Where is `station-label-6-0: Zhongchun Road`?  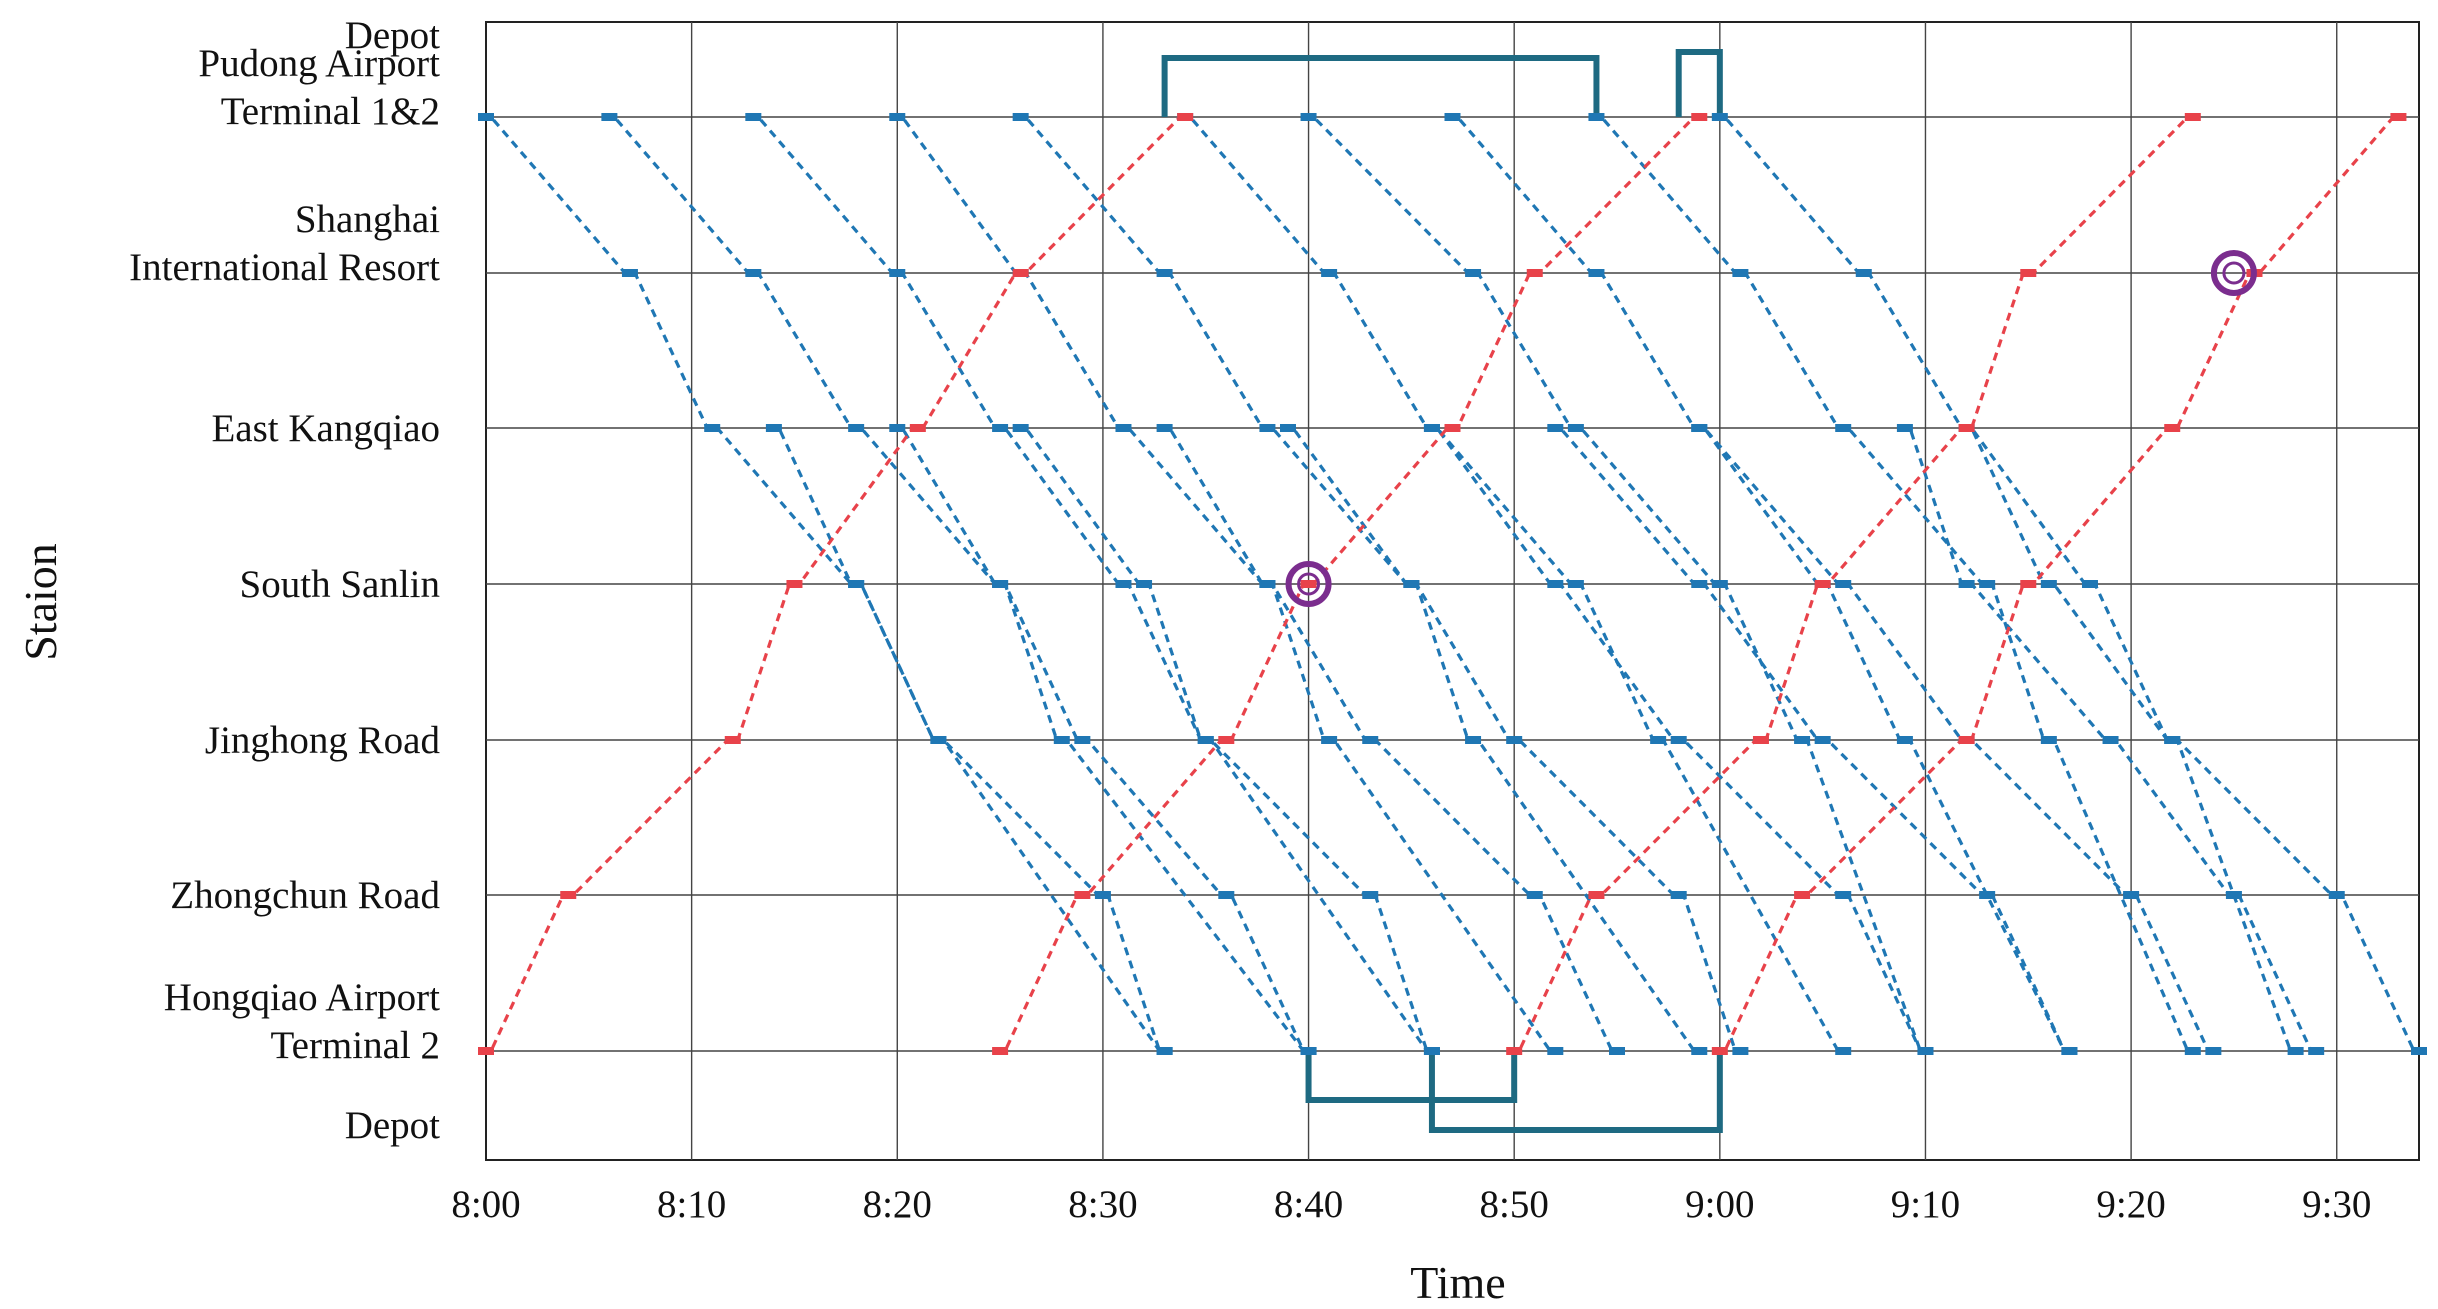
station-label-6-0: Zhongchun Road is located at coordinates (305, 895).